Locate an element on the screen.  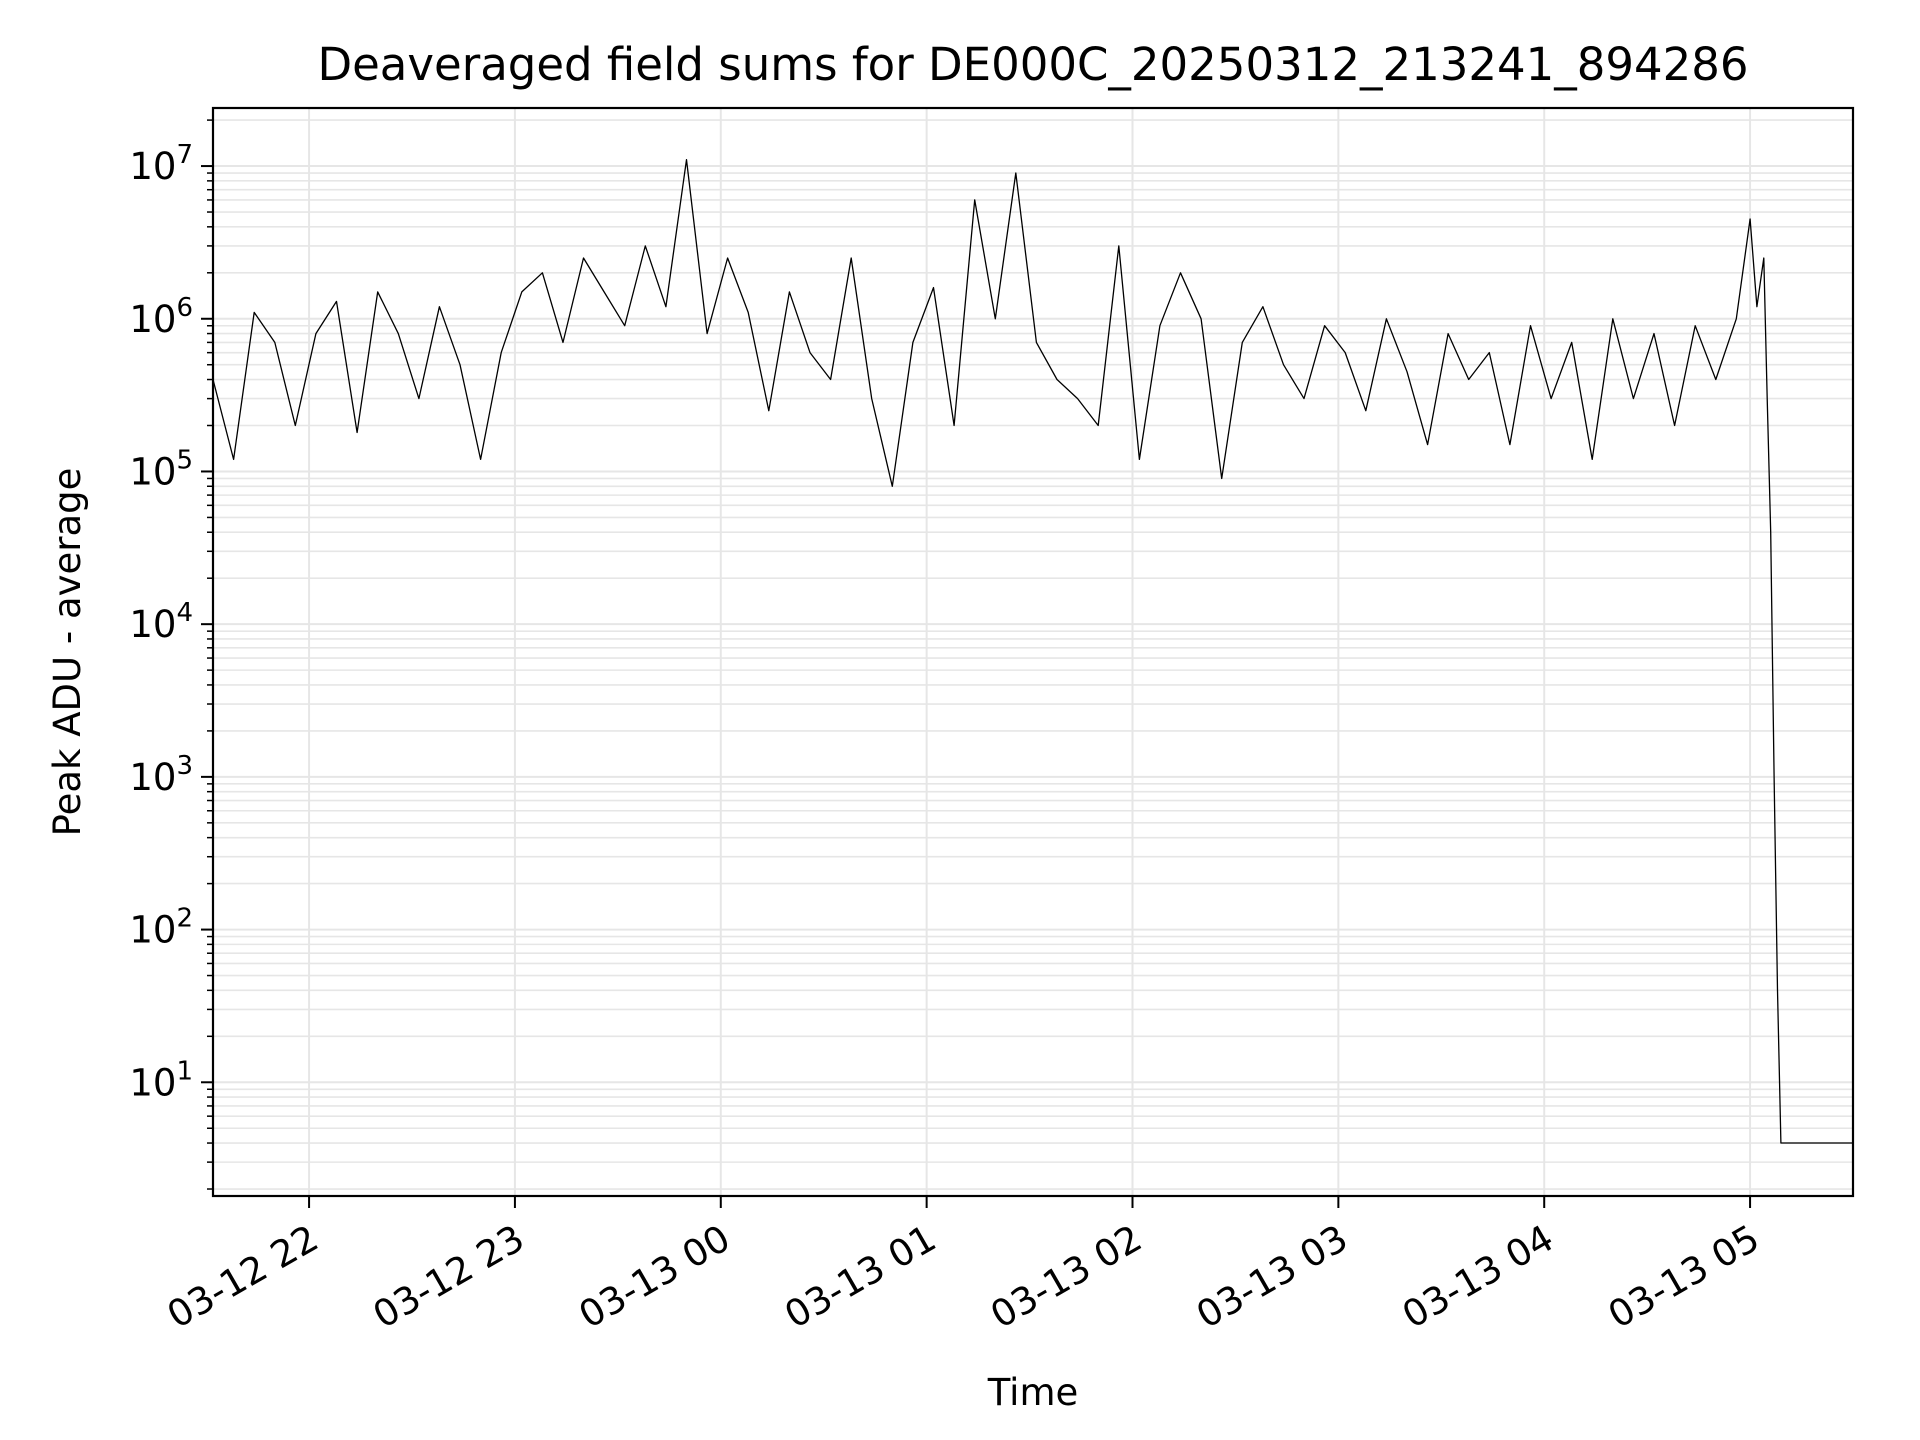
y-tick-label: 10⁵ is located at coordinates (161, 469).